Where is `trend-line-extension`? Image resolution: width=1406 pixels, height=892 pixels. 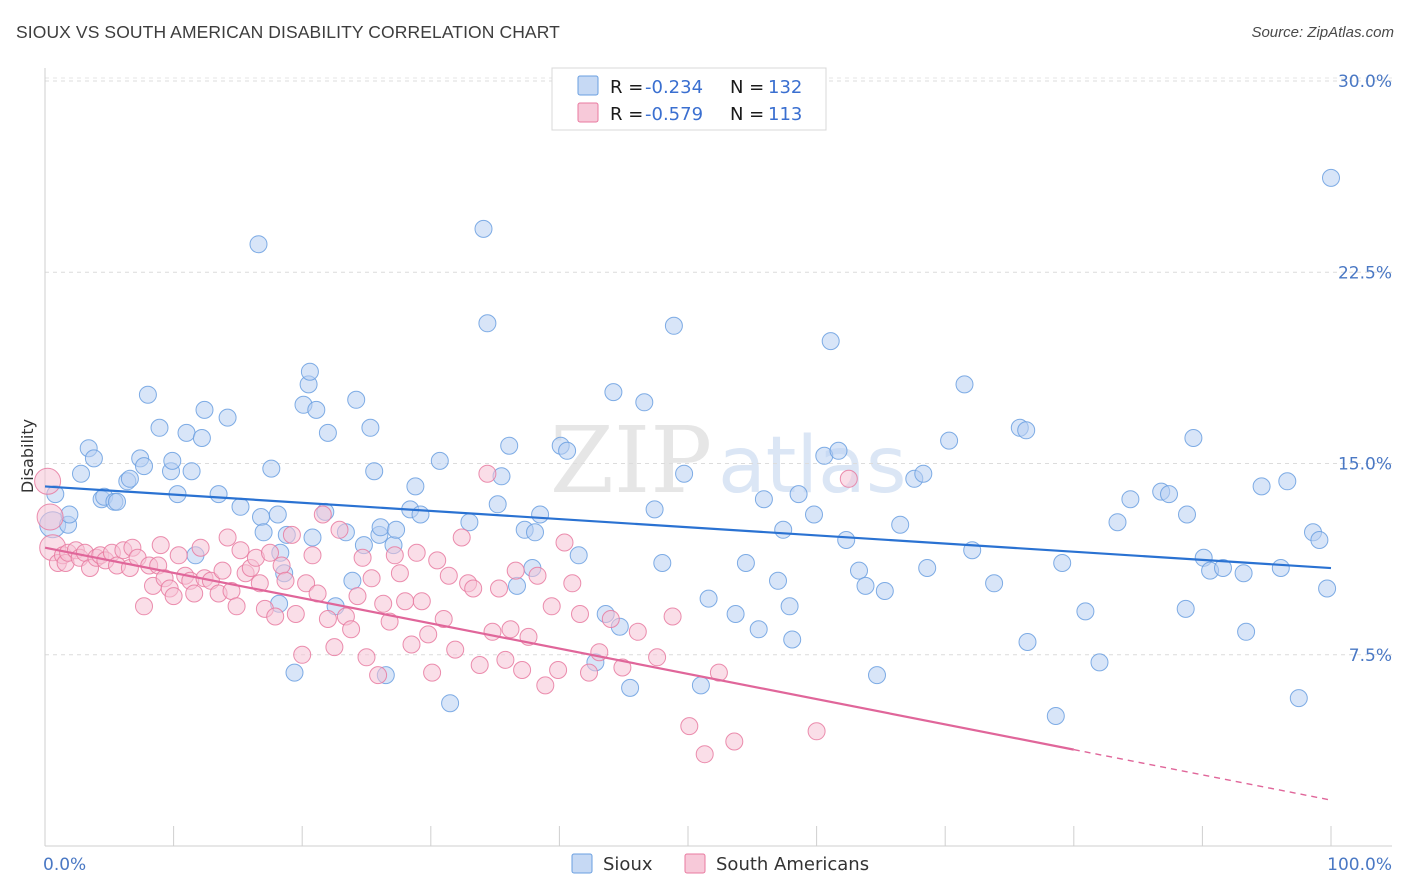
trend-line-extension is located at coordinates (1202, 774).